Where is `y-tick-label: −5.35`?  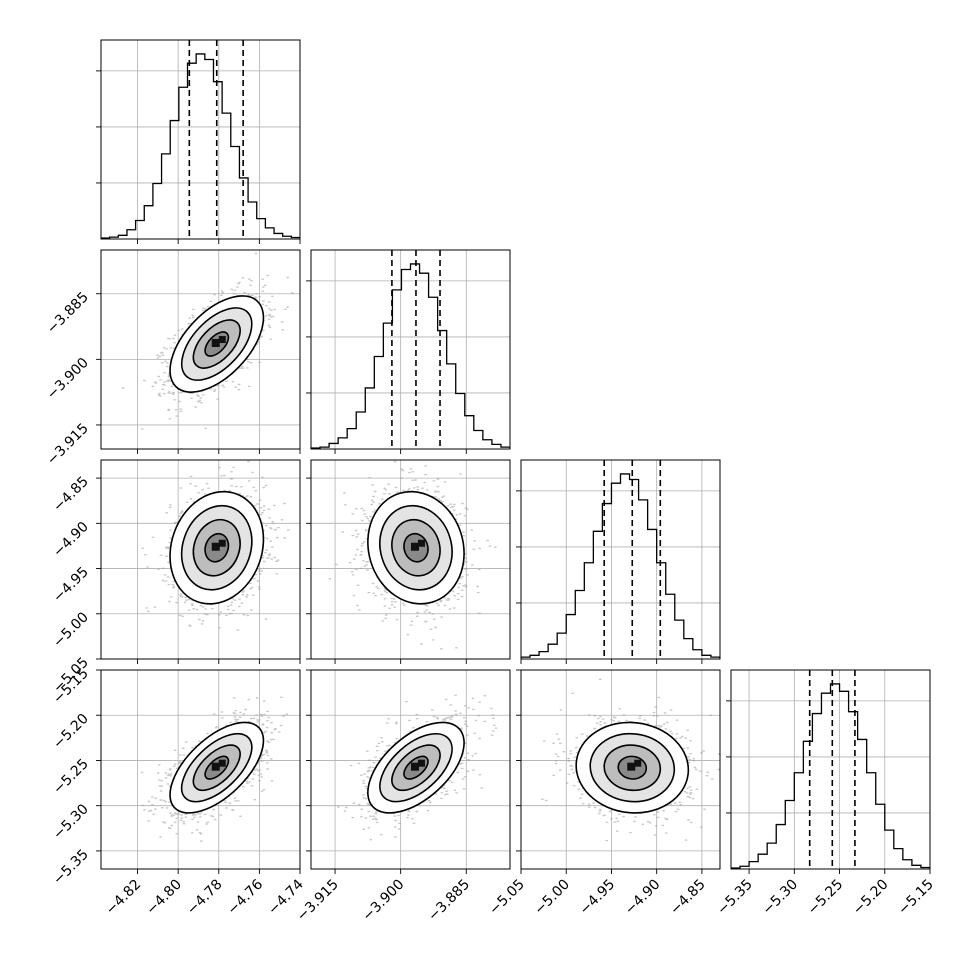 y-tick-label: −5.35 is located at coordinates (71, 867).